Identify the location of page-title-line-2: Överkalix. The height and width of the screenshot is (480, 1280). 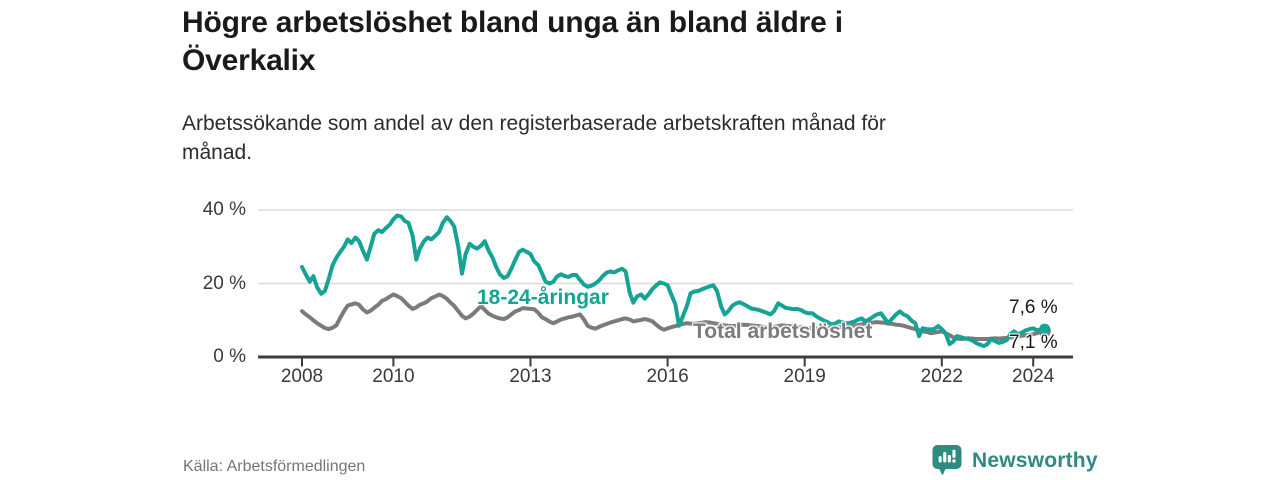
(249, 60).